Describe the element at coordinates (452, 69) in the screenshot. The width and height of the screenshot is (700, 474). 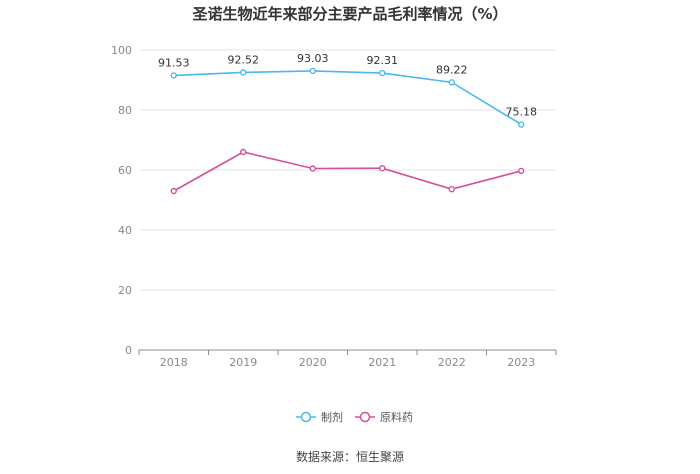
I see `data-label: 89.22` at that location.